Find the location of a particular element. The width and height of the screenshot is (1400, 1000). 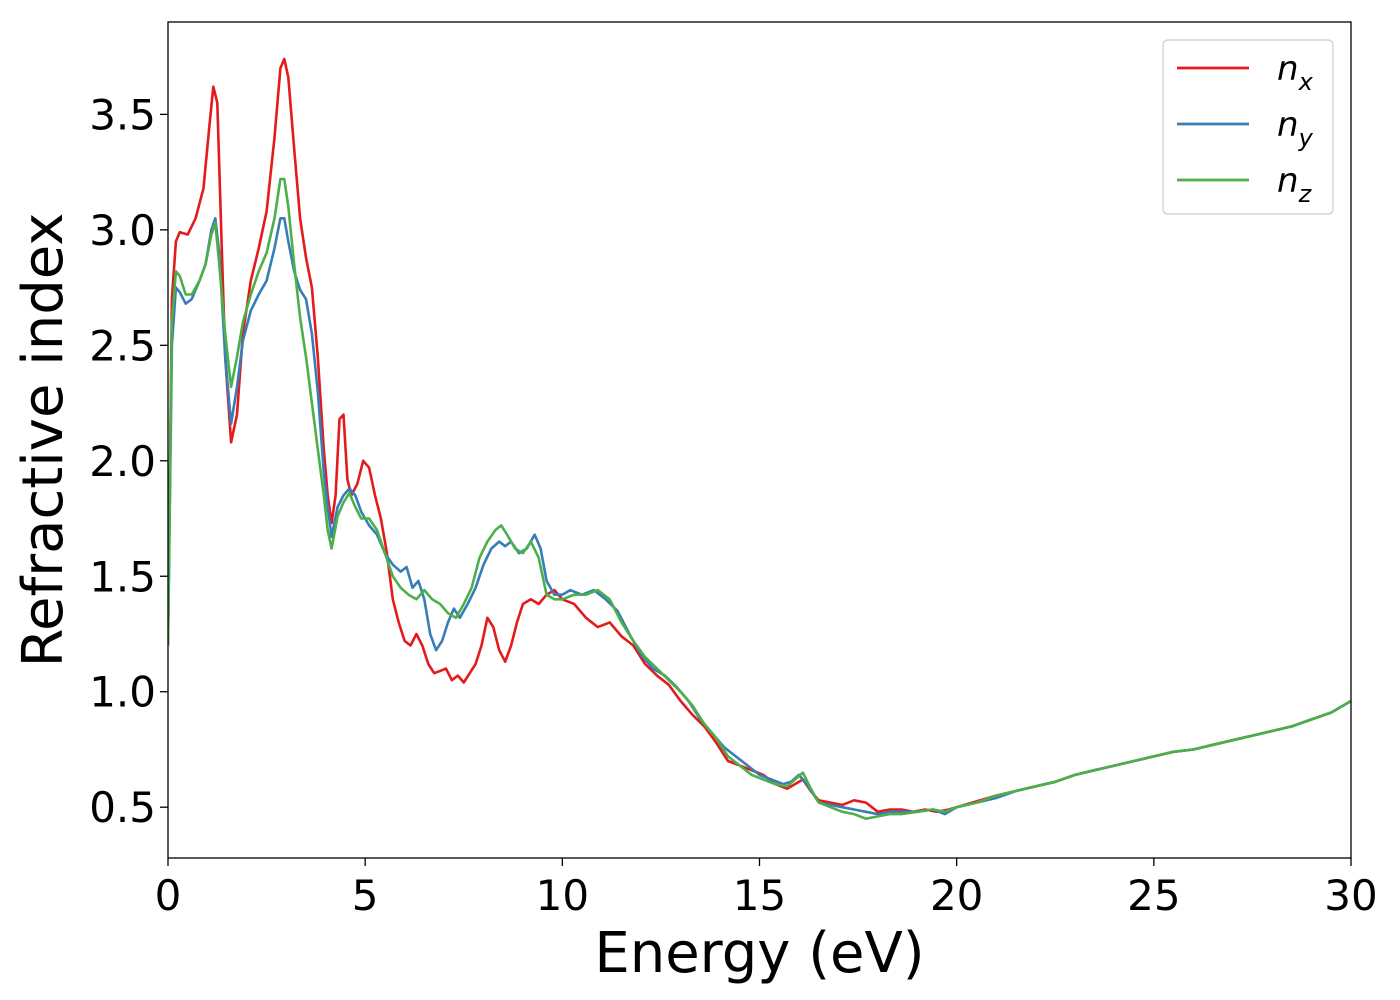

y-tick-label: 2.0 is located at coordinates (122, 461).